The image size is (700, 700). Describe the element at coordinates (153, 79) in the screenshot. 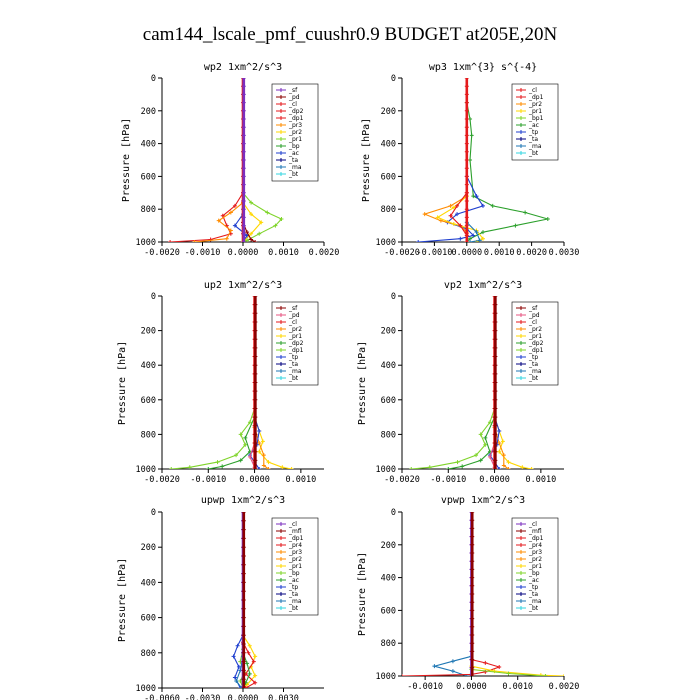

I see `y-tick-label: 0` at that location.